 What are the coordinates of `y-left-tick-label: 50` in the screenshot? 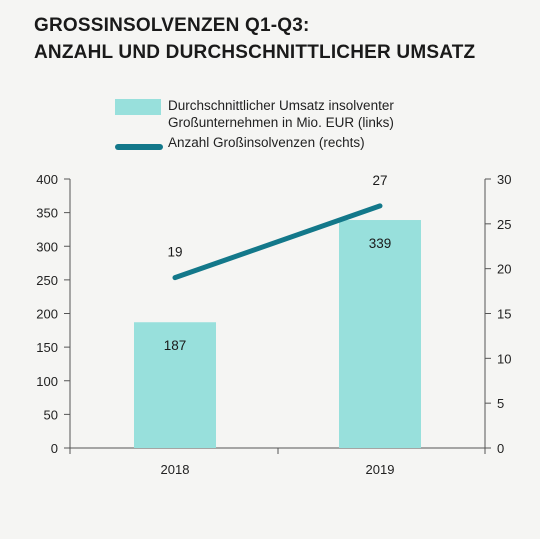 It's located at (51, 414).